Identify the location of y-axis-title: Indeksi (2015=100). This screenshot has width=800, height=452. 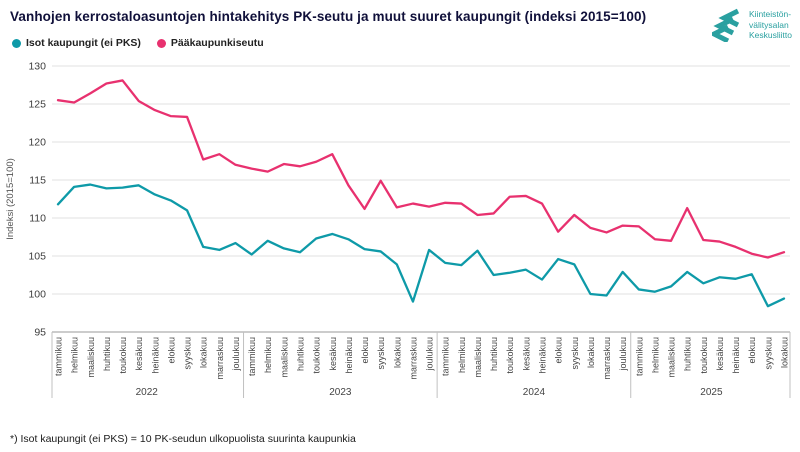
(10, 199).